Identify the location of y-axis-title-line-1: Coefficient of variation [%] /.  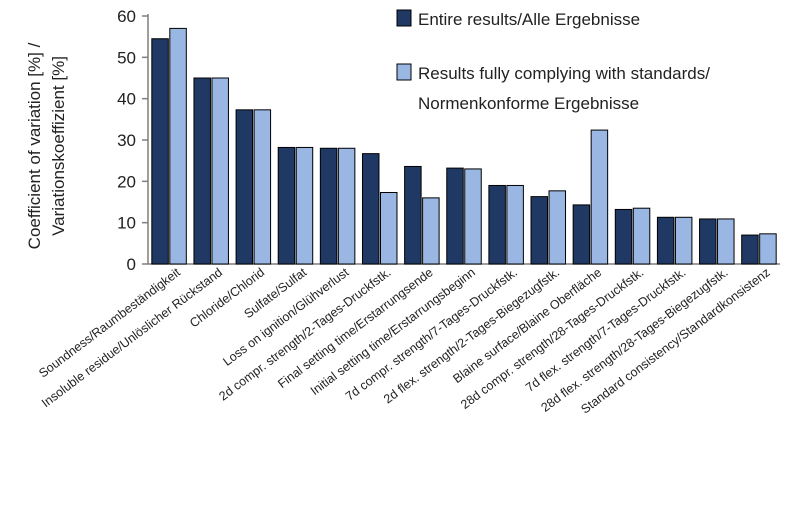
(34, 145).